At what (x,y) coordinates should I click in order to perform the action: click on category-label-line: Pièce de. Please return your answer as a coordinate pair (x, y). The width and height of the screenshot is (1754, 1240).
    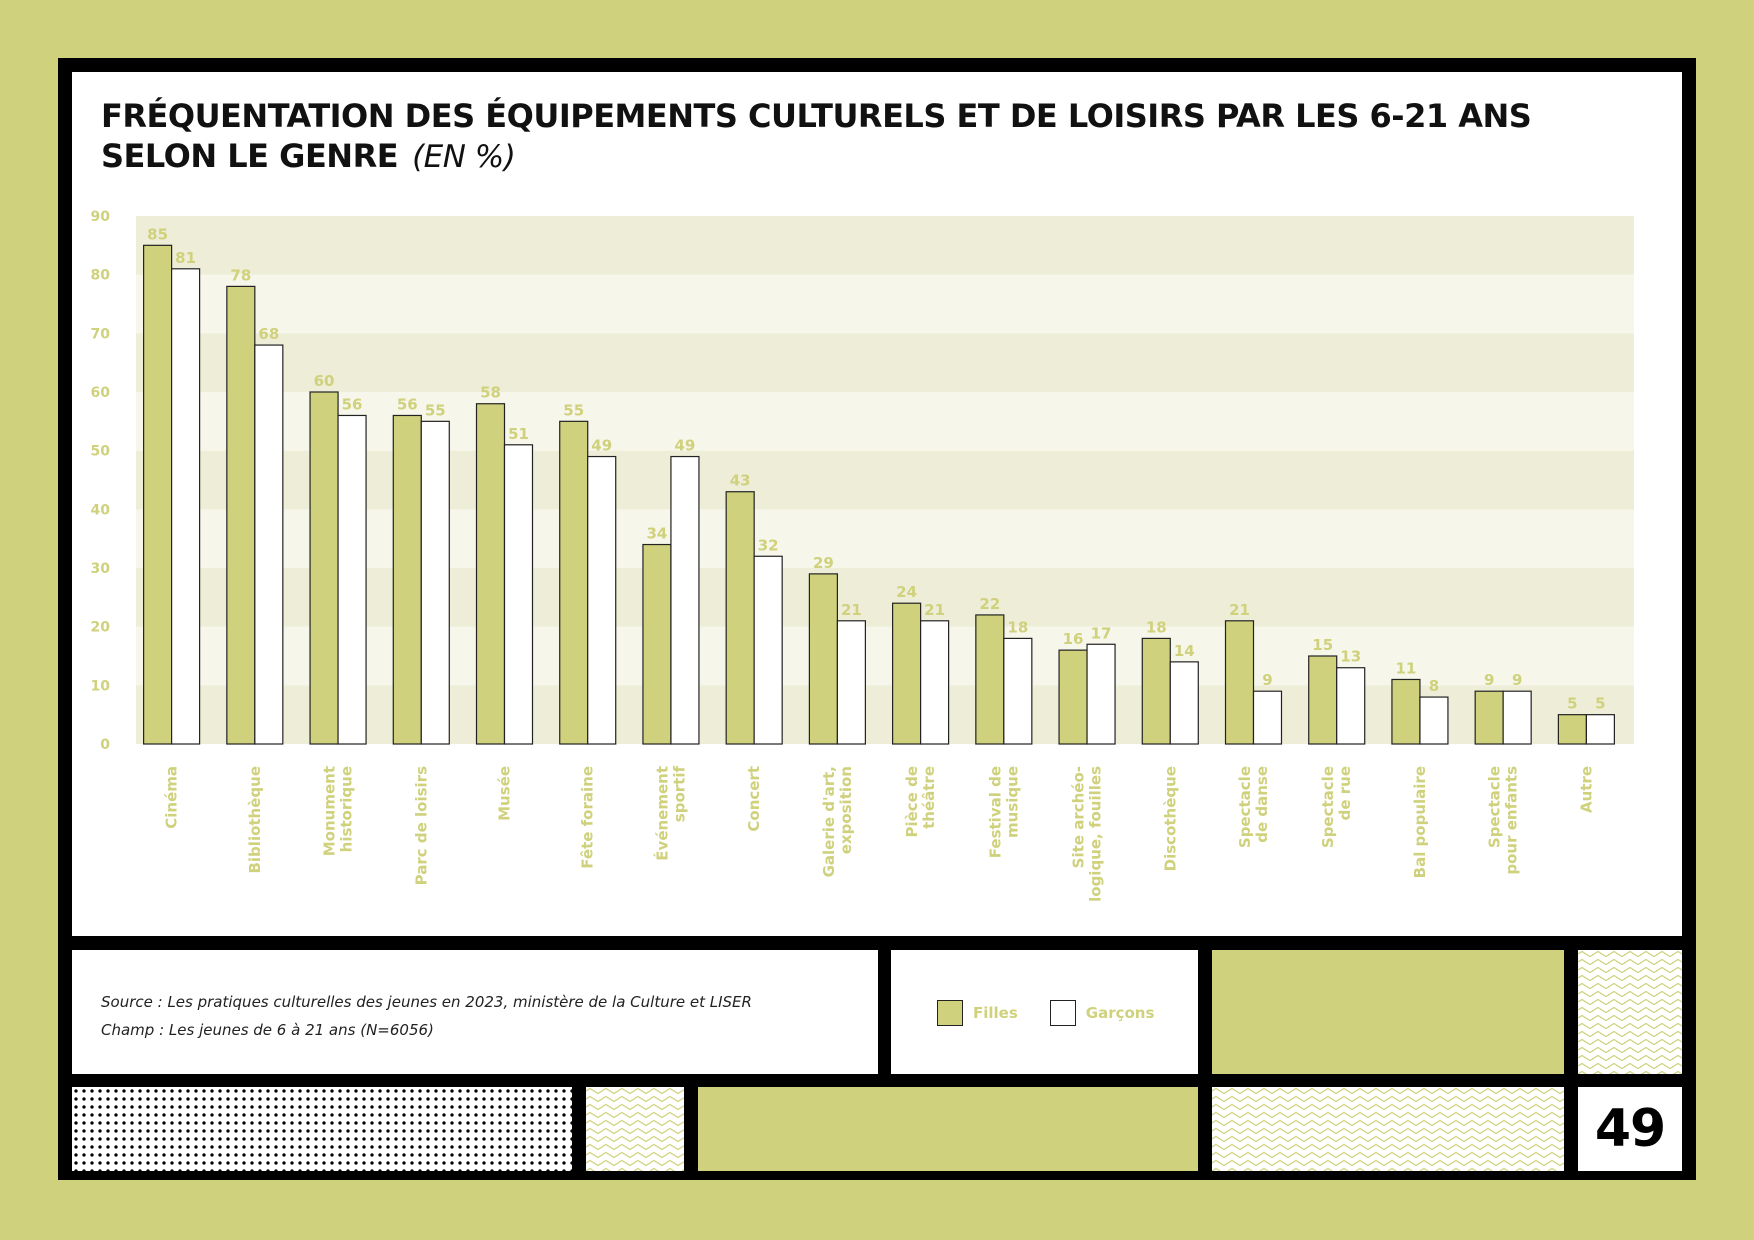
    Looking at the image, I should click on (912, 802).